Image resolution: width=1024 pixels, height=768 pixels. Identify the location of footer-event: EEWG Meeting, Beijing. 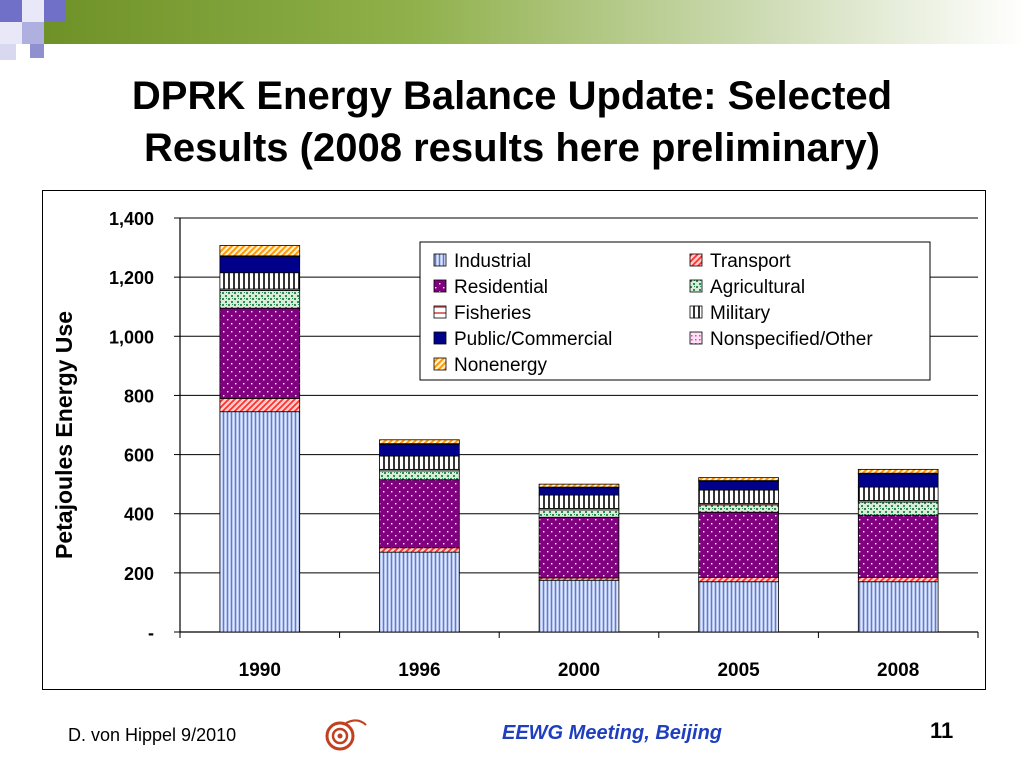
(612, 733).